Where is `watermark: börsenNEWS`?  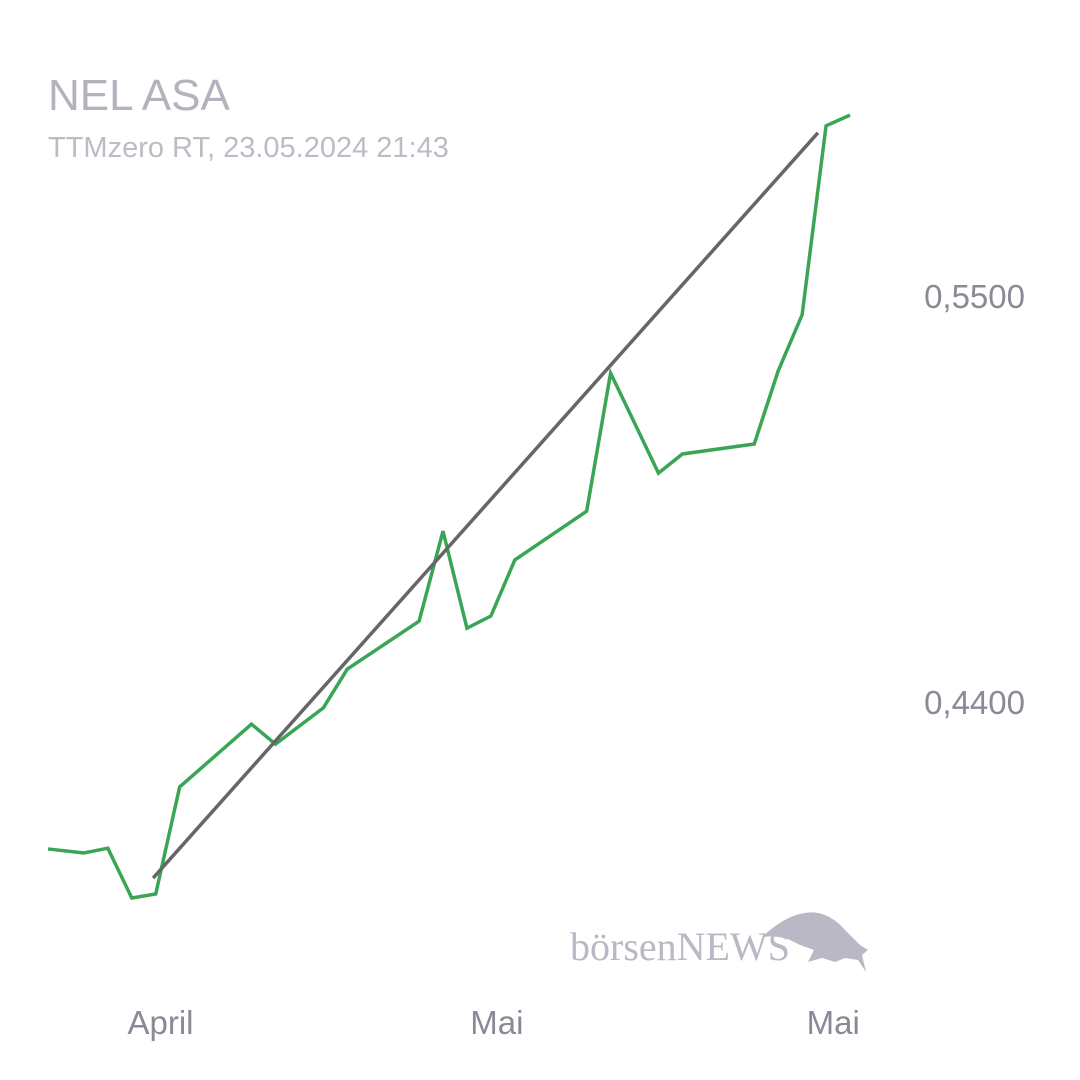
watermark: börsenNEWS is located at coordinates (680, 946).